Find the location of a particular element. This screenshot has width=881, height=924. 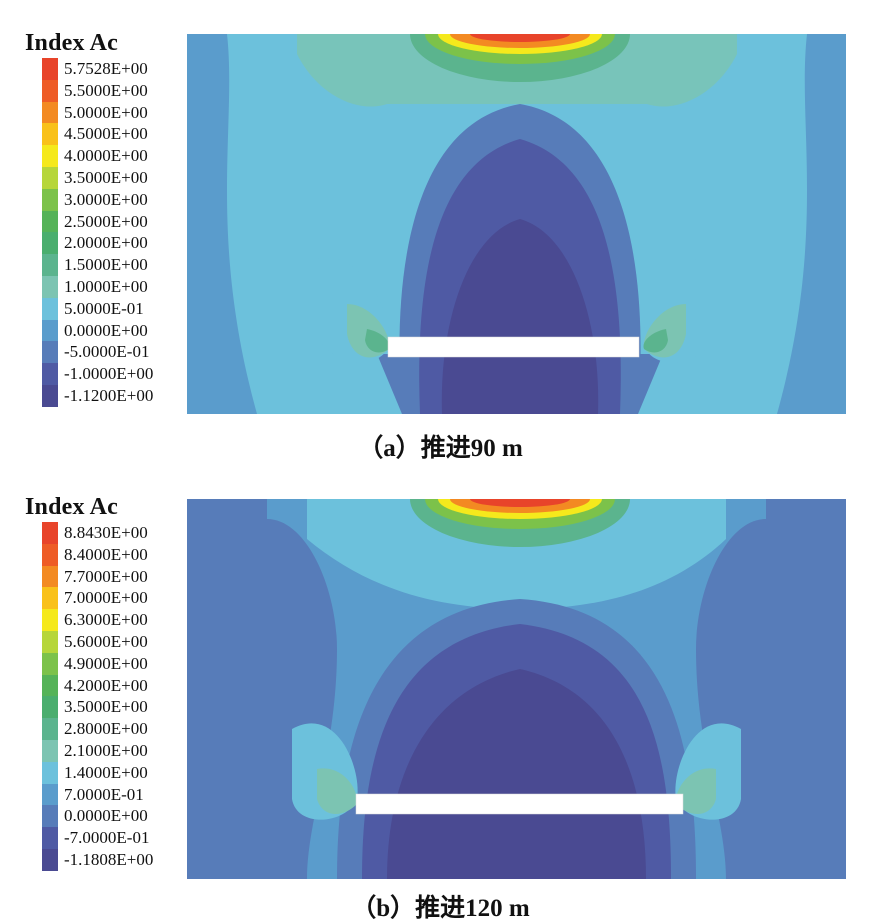

legend-label: 4.9000E+00 is located at coordinates (106, 663).